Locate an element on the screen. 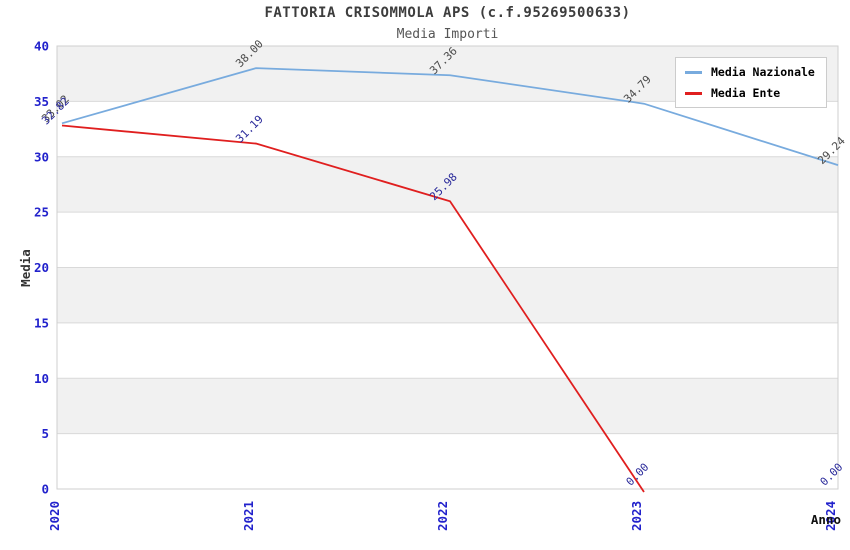 The image size is (850, 550). y-axis-title: Media is located at coordinates (25, 268).